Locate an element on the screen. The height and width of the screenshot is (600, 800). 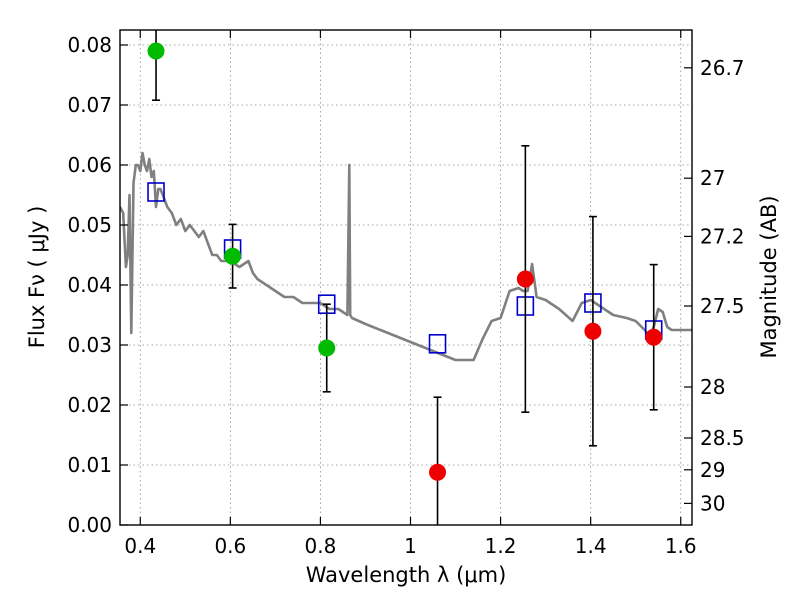
y2-tick-label: 30 is located at coordinates (712, 503).